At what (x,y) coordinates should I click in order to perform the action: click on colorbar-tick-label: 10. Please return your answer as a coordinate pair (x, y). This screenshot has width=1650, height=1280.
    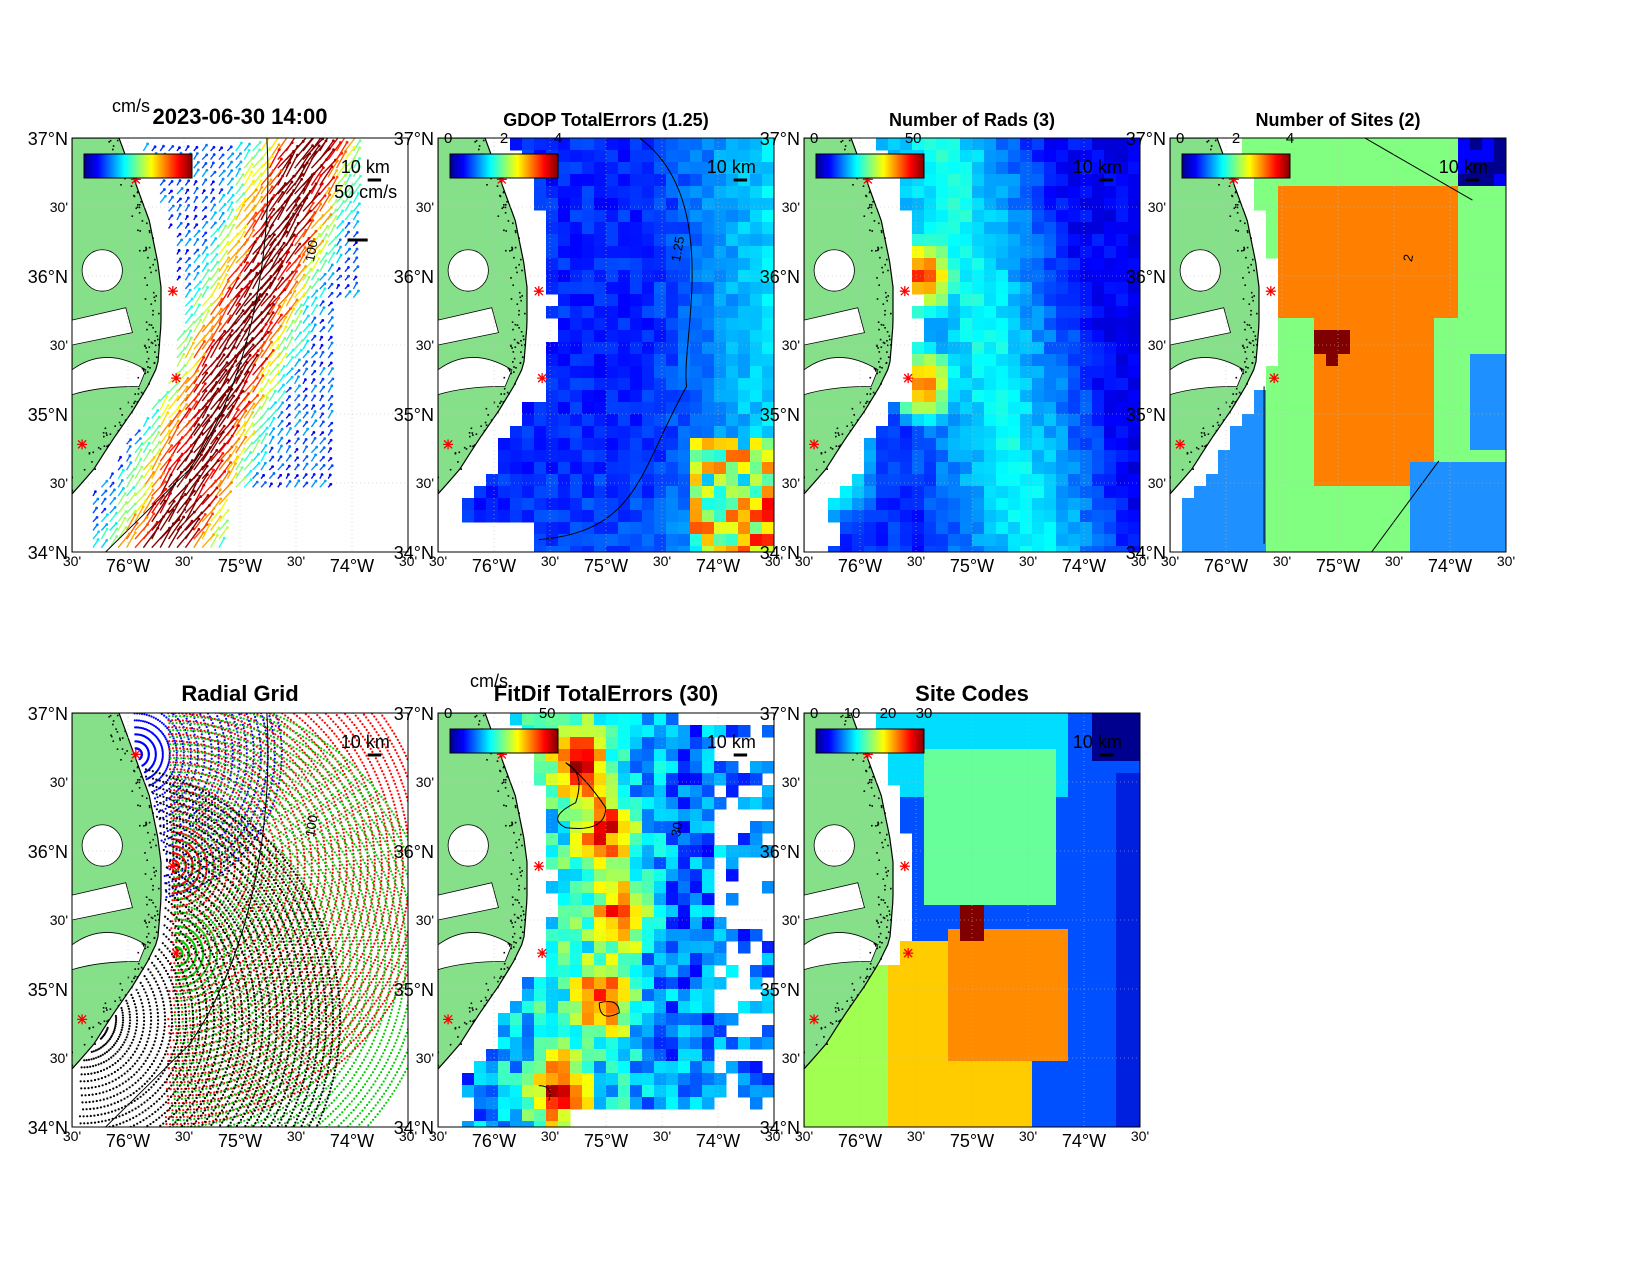
    Looking at the image, I should click on (852, 713).